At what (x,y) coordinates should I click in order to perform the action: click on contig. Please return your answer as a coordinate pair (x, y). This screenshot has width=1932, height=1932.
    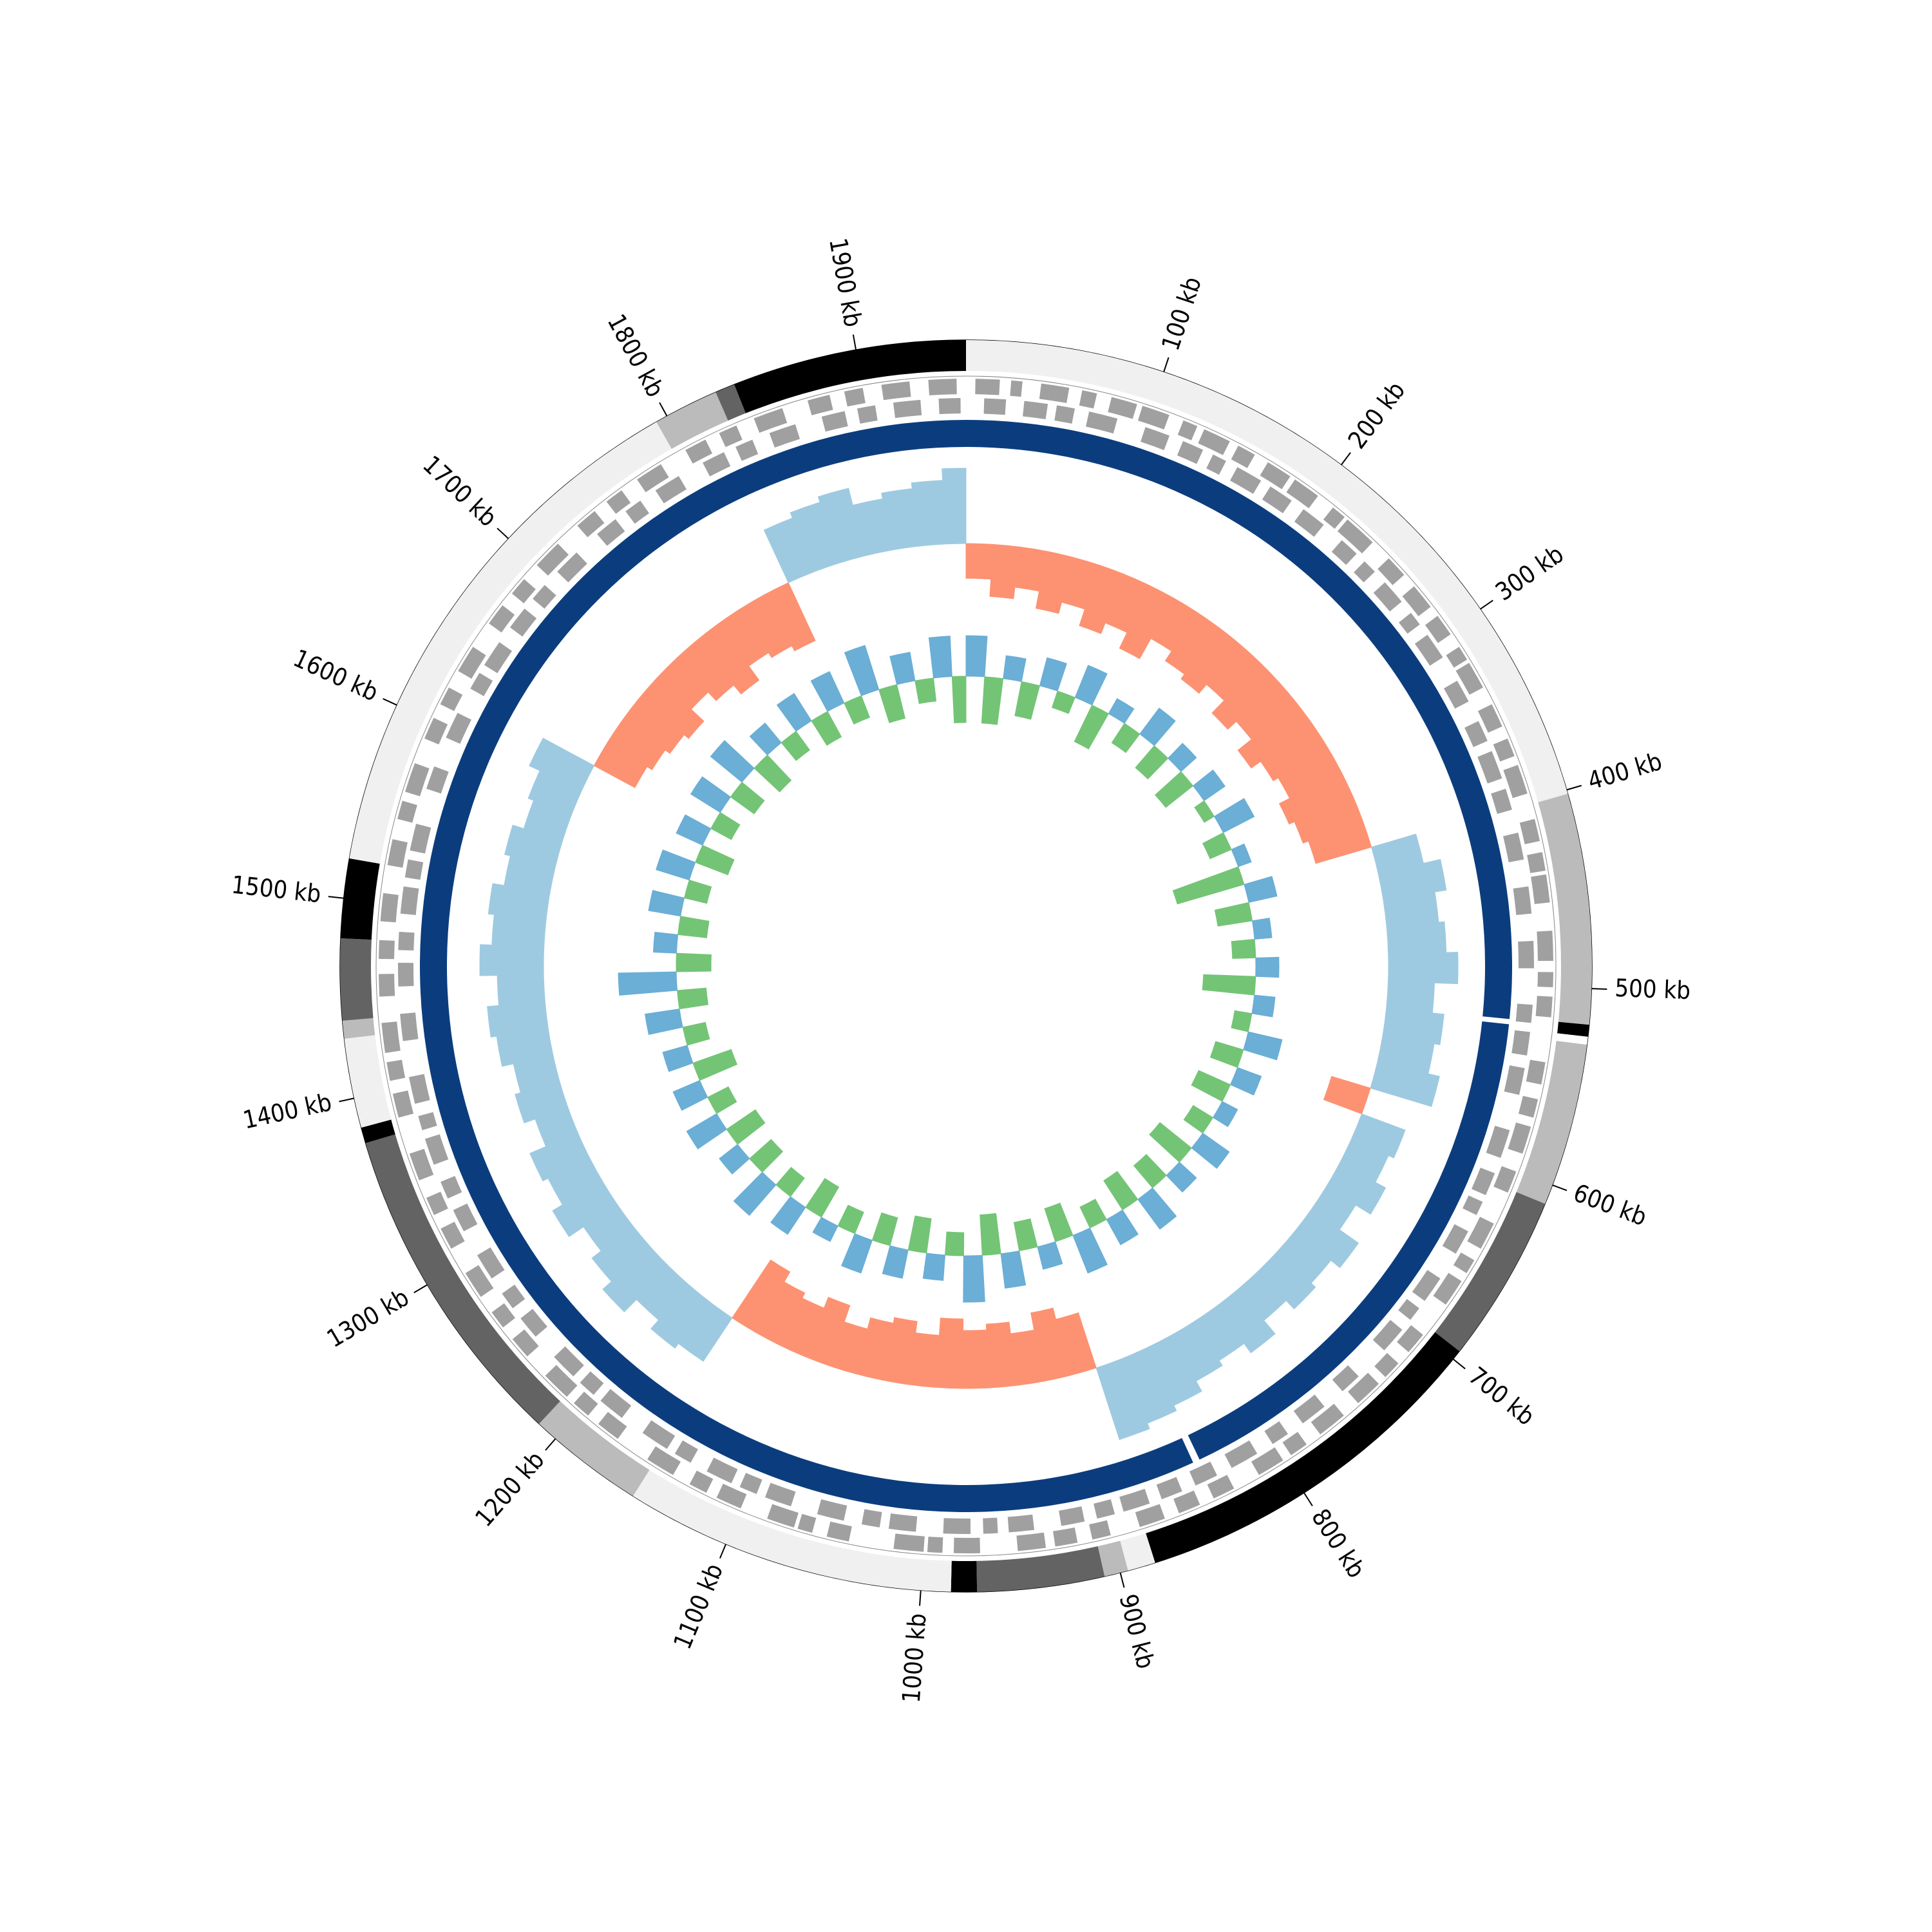
    Looking at the image, I should click on (1349, 1240).